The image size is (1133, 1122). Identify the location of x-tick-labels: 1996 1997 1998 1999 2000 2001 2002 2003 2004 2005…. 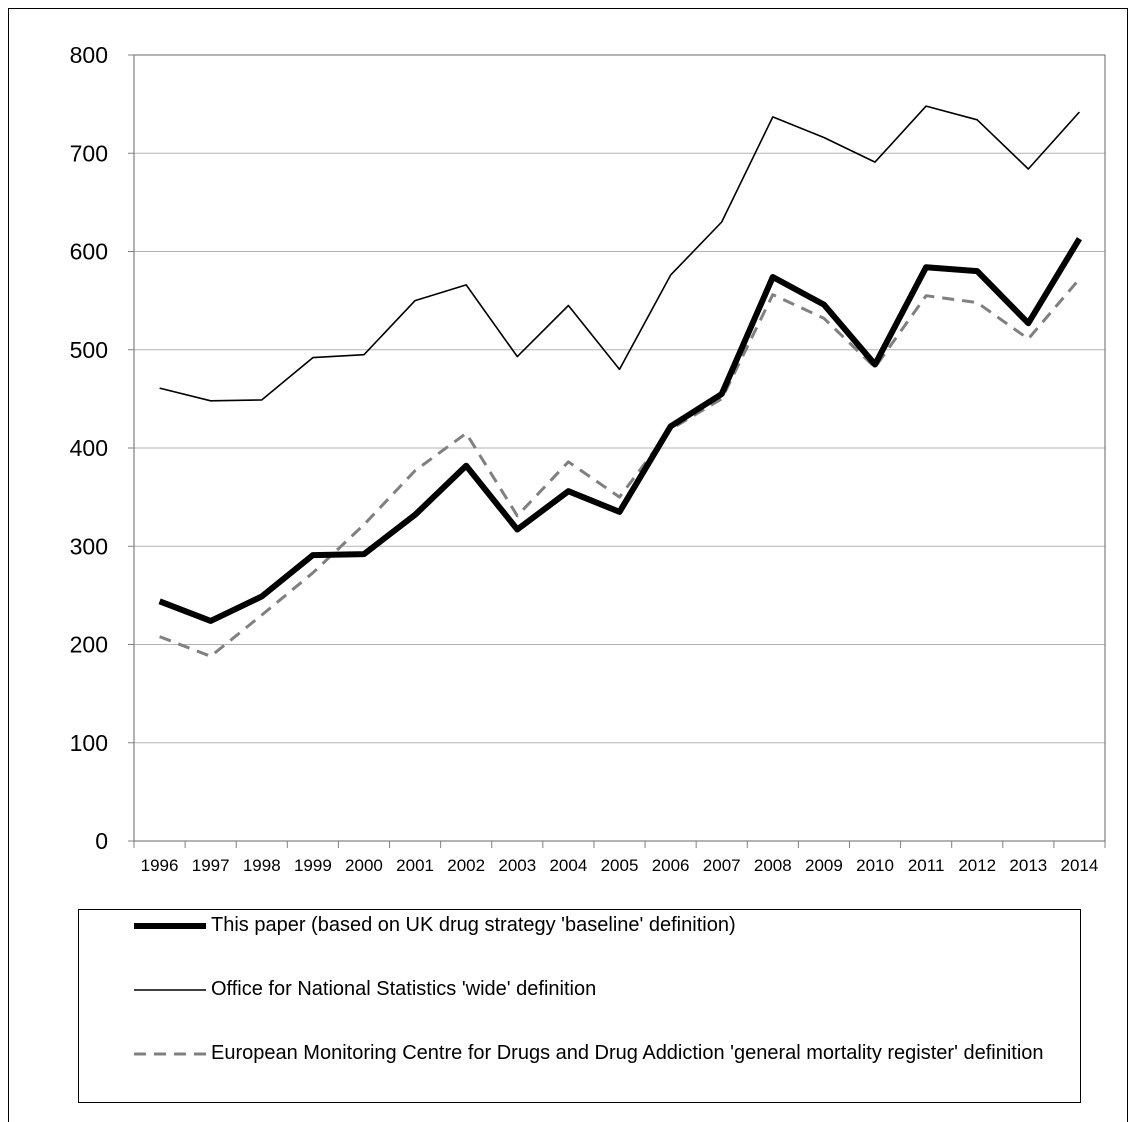
(620, 865).